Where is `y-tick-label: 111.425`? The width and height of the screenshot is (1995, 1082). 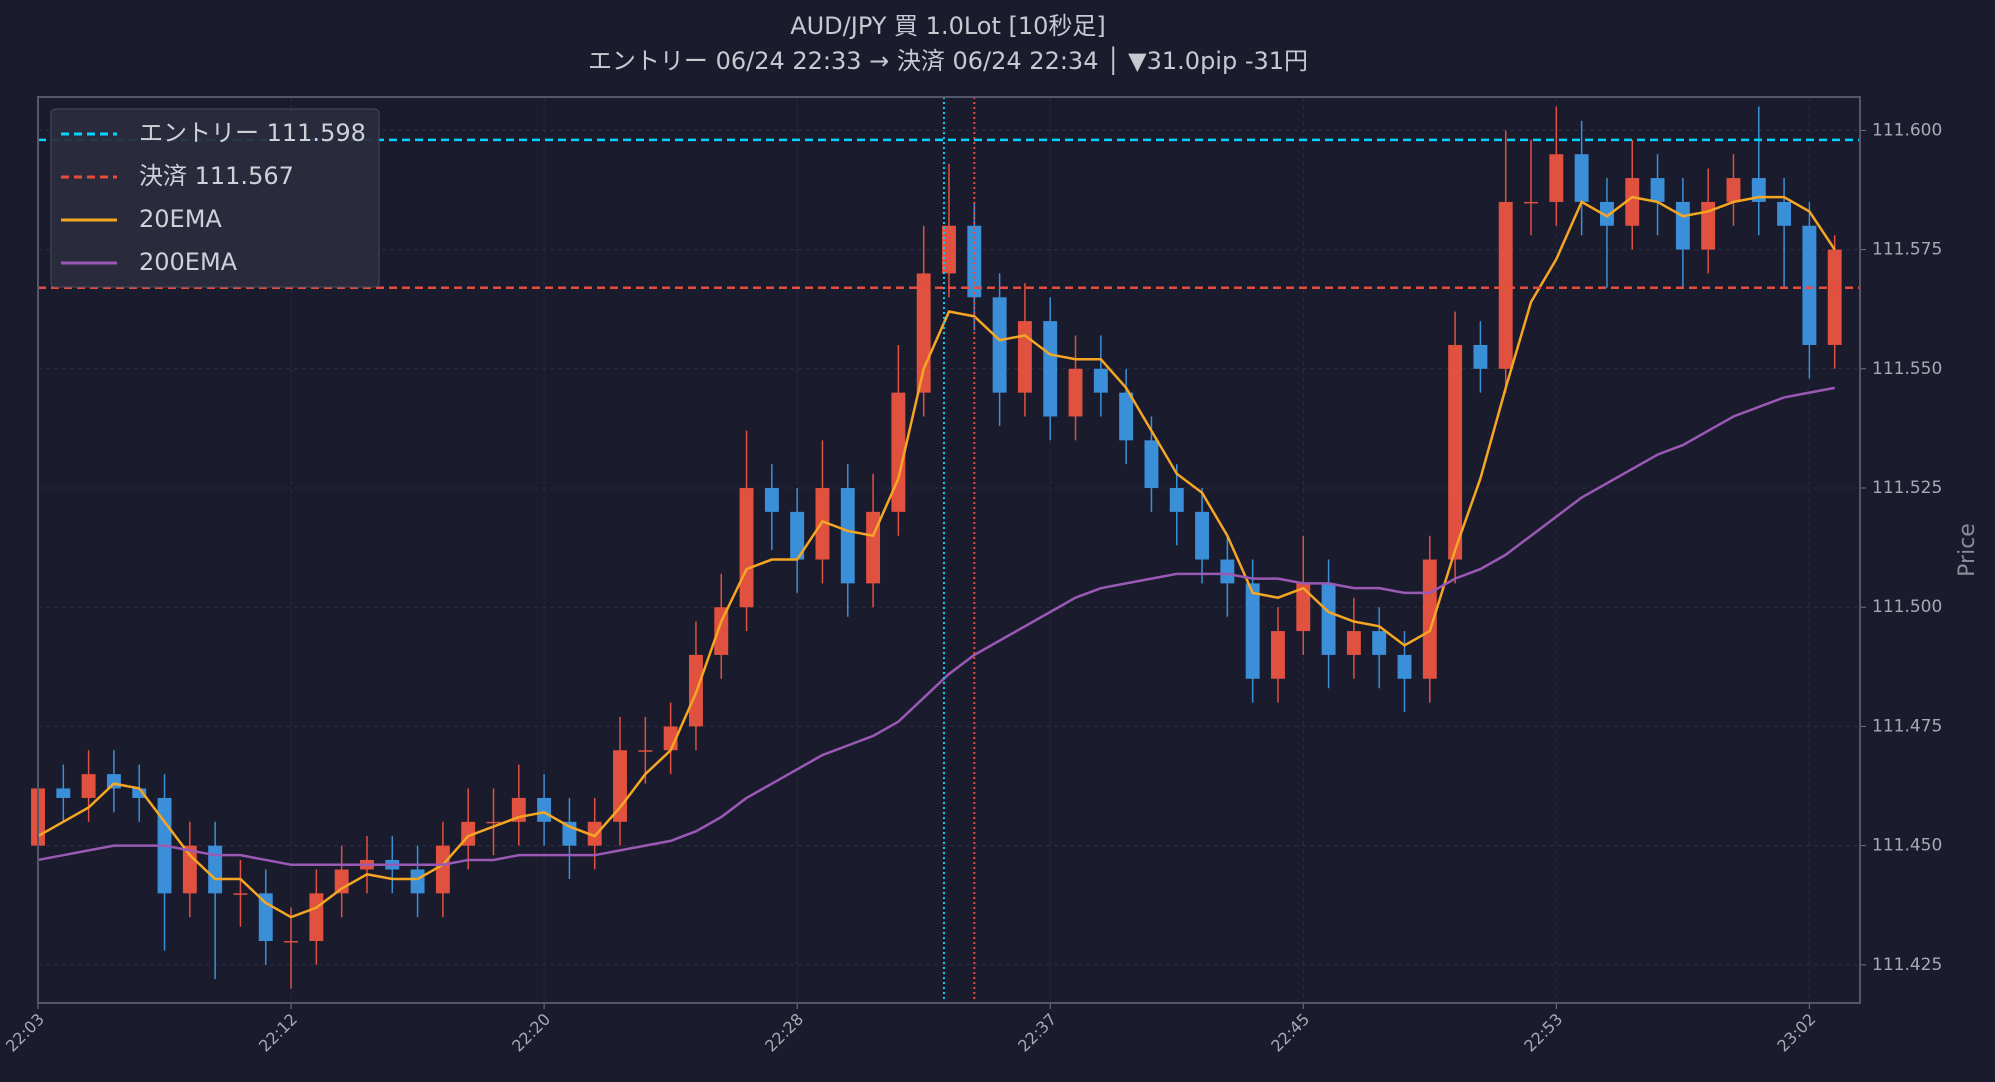
y-tick-label: 111.425 is located at coordinates (1907, 965).